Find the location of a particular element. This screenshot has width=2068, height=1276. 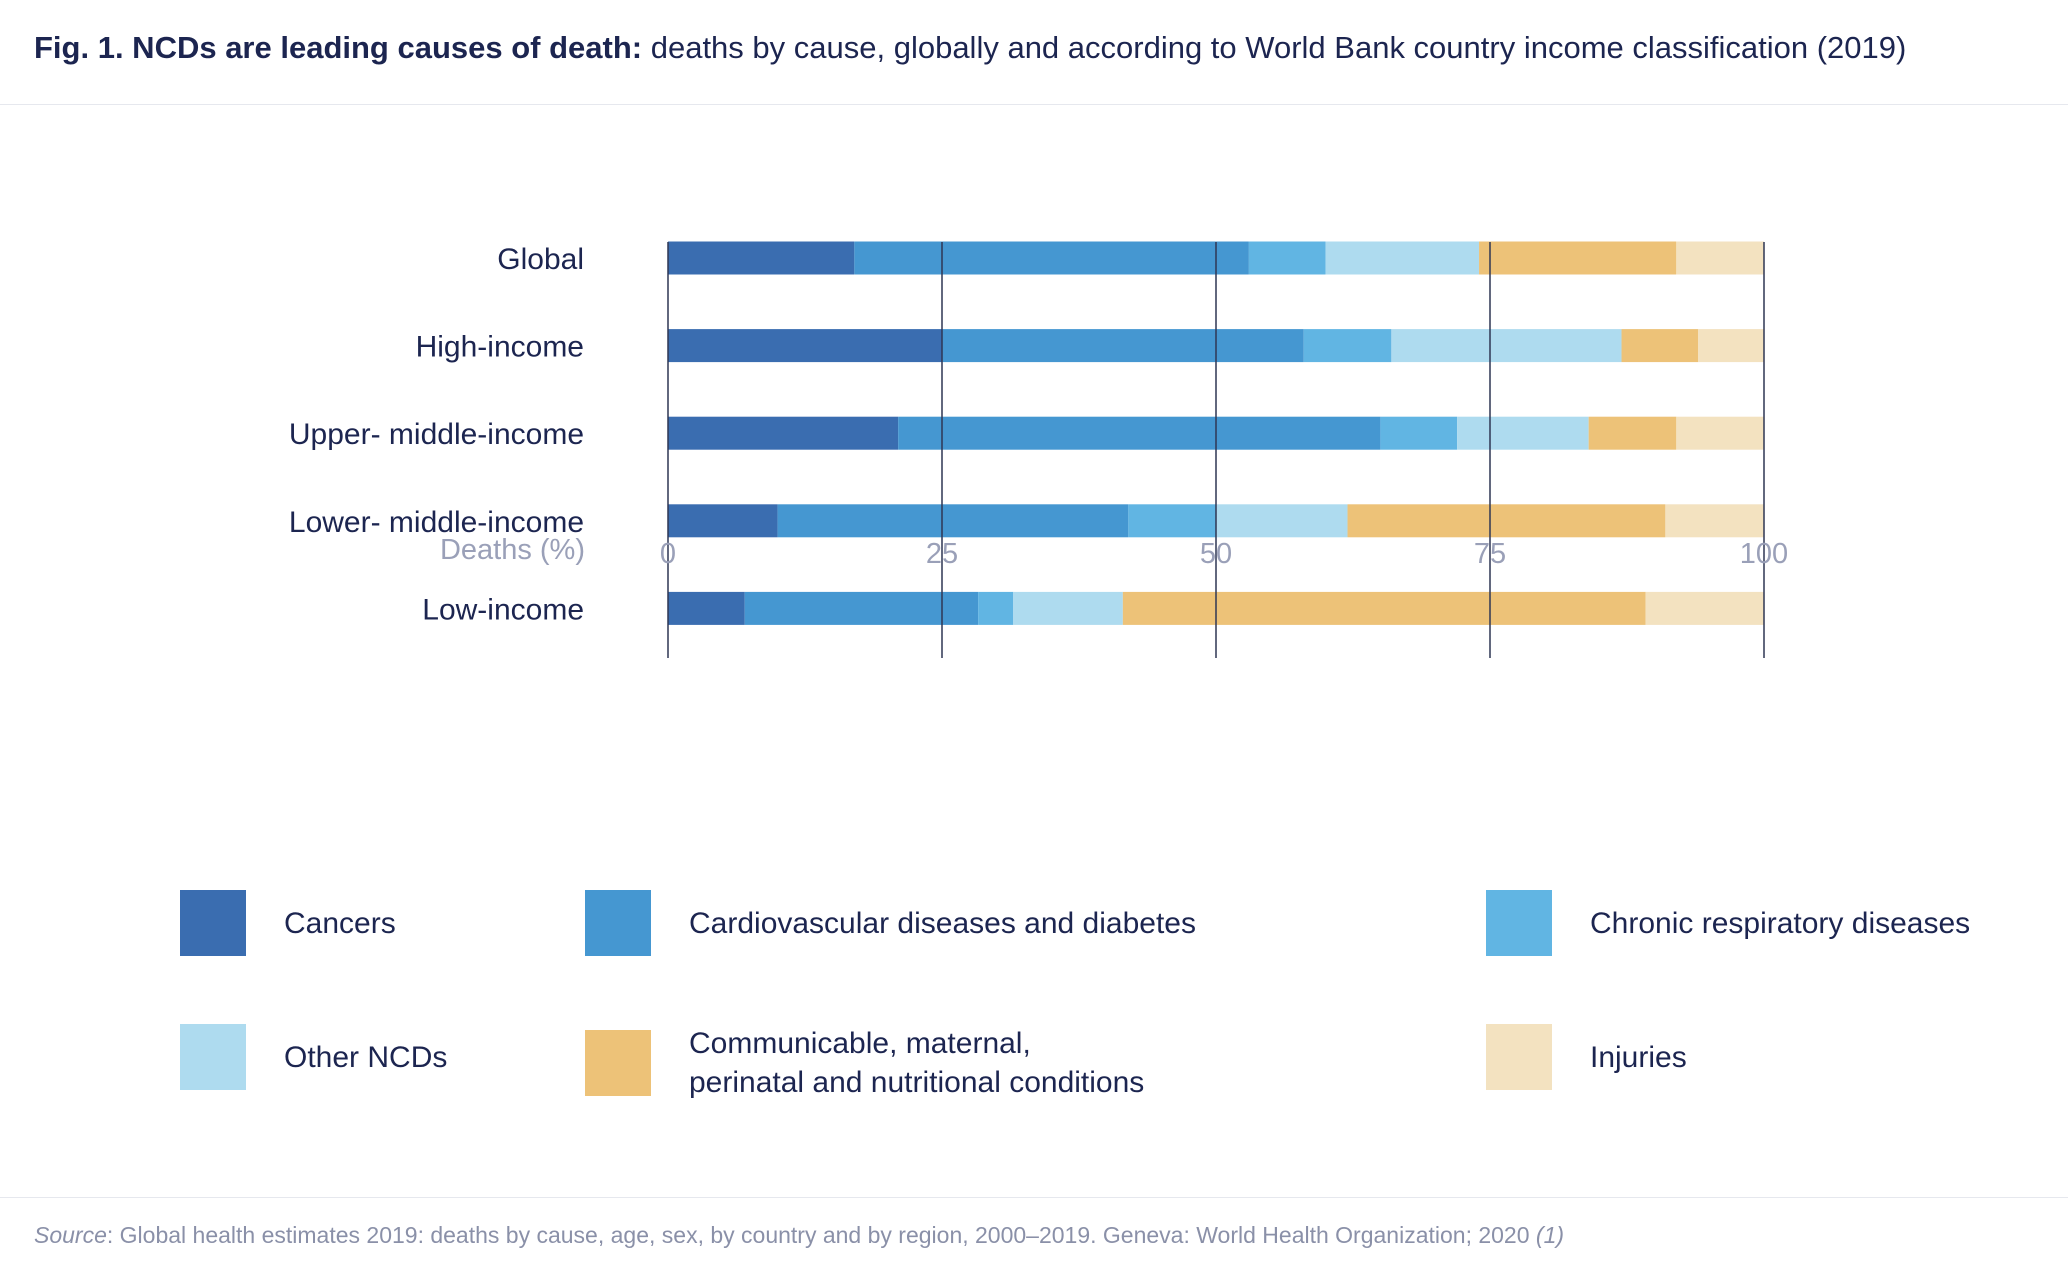

x-tick-label: 25 is located at coordinates (942, 554).